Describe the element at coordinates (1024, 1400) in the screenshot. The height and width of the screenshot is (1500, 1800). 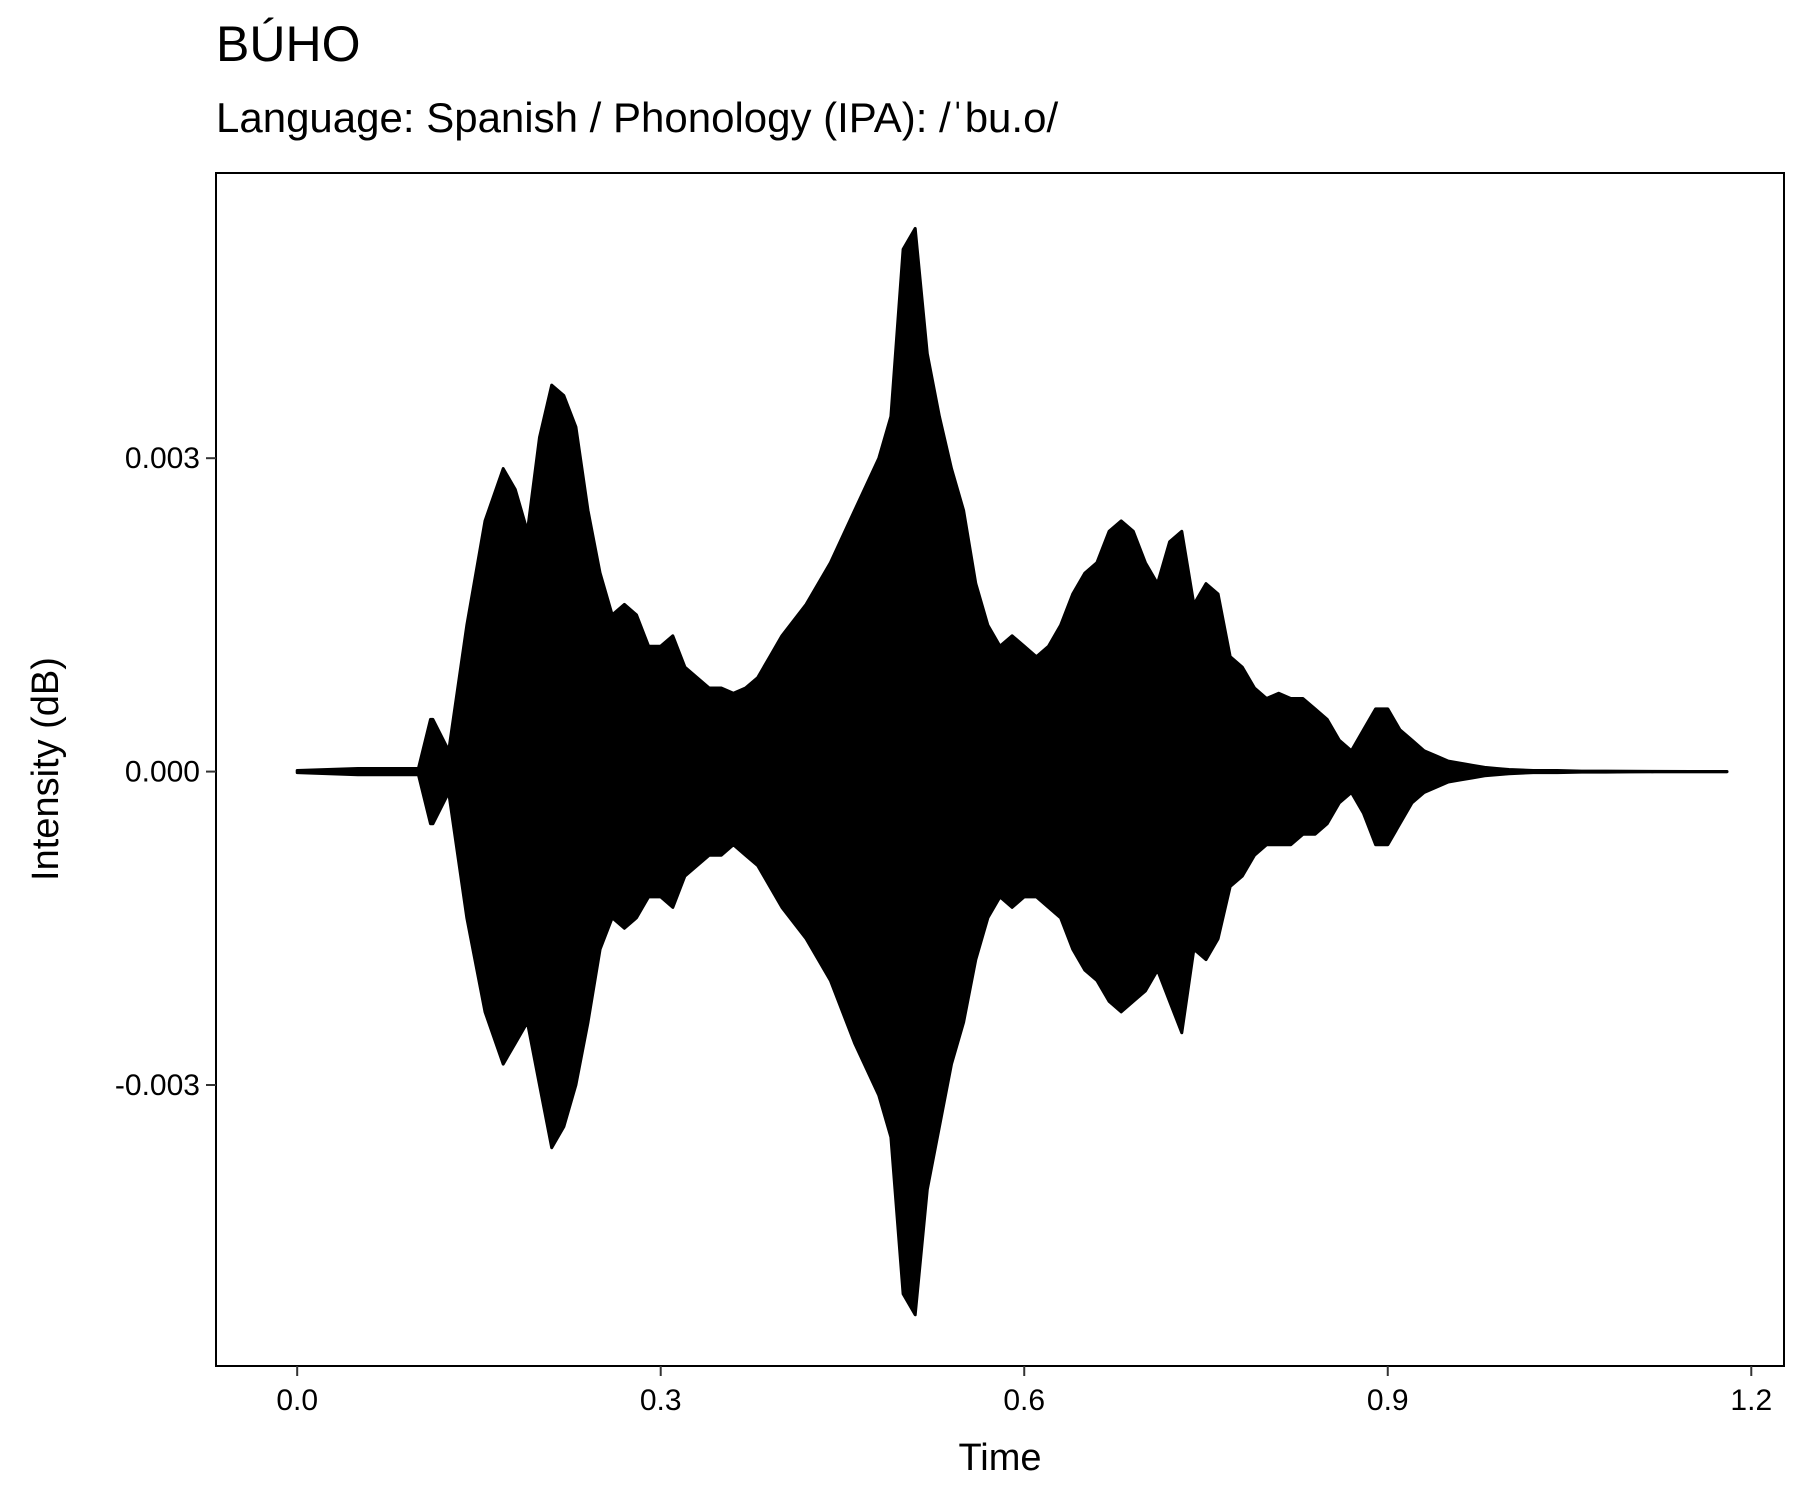
I see `x-tick-label: 0.6` at that location.